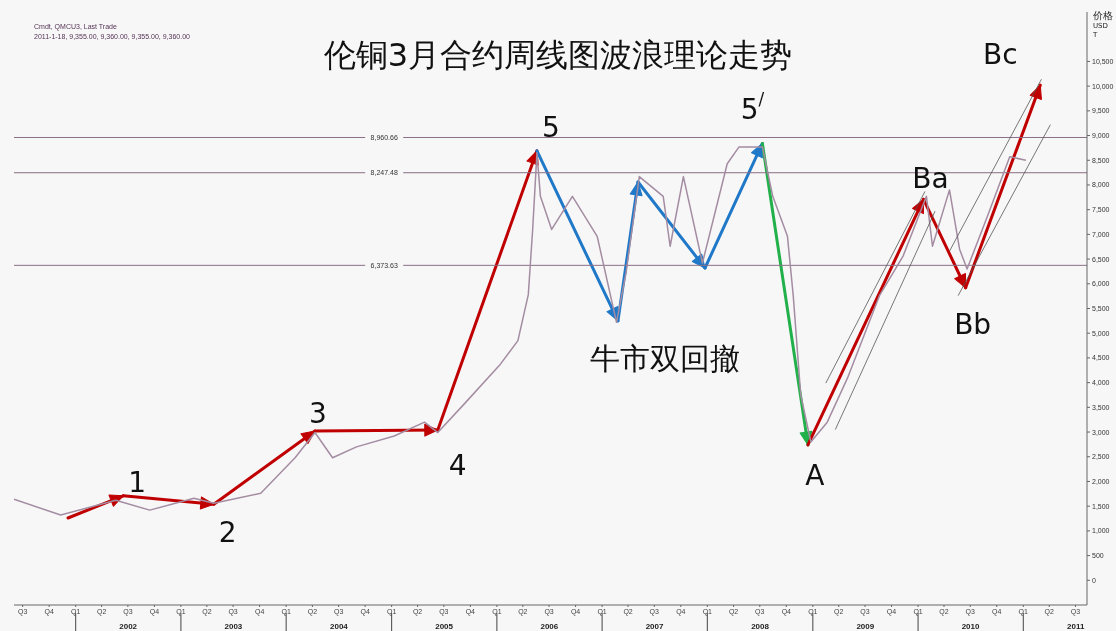 This screenshot has height=631, width=1116. Describe the element at coordinates (930, 178) in the screenshot. I see `annotation: Ba` at that location.